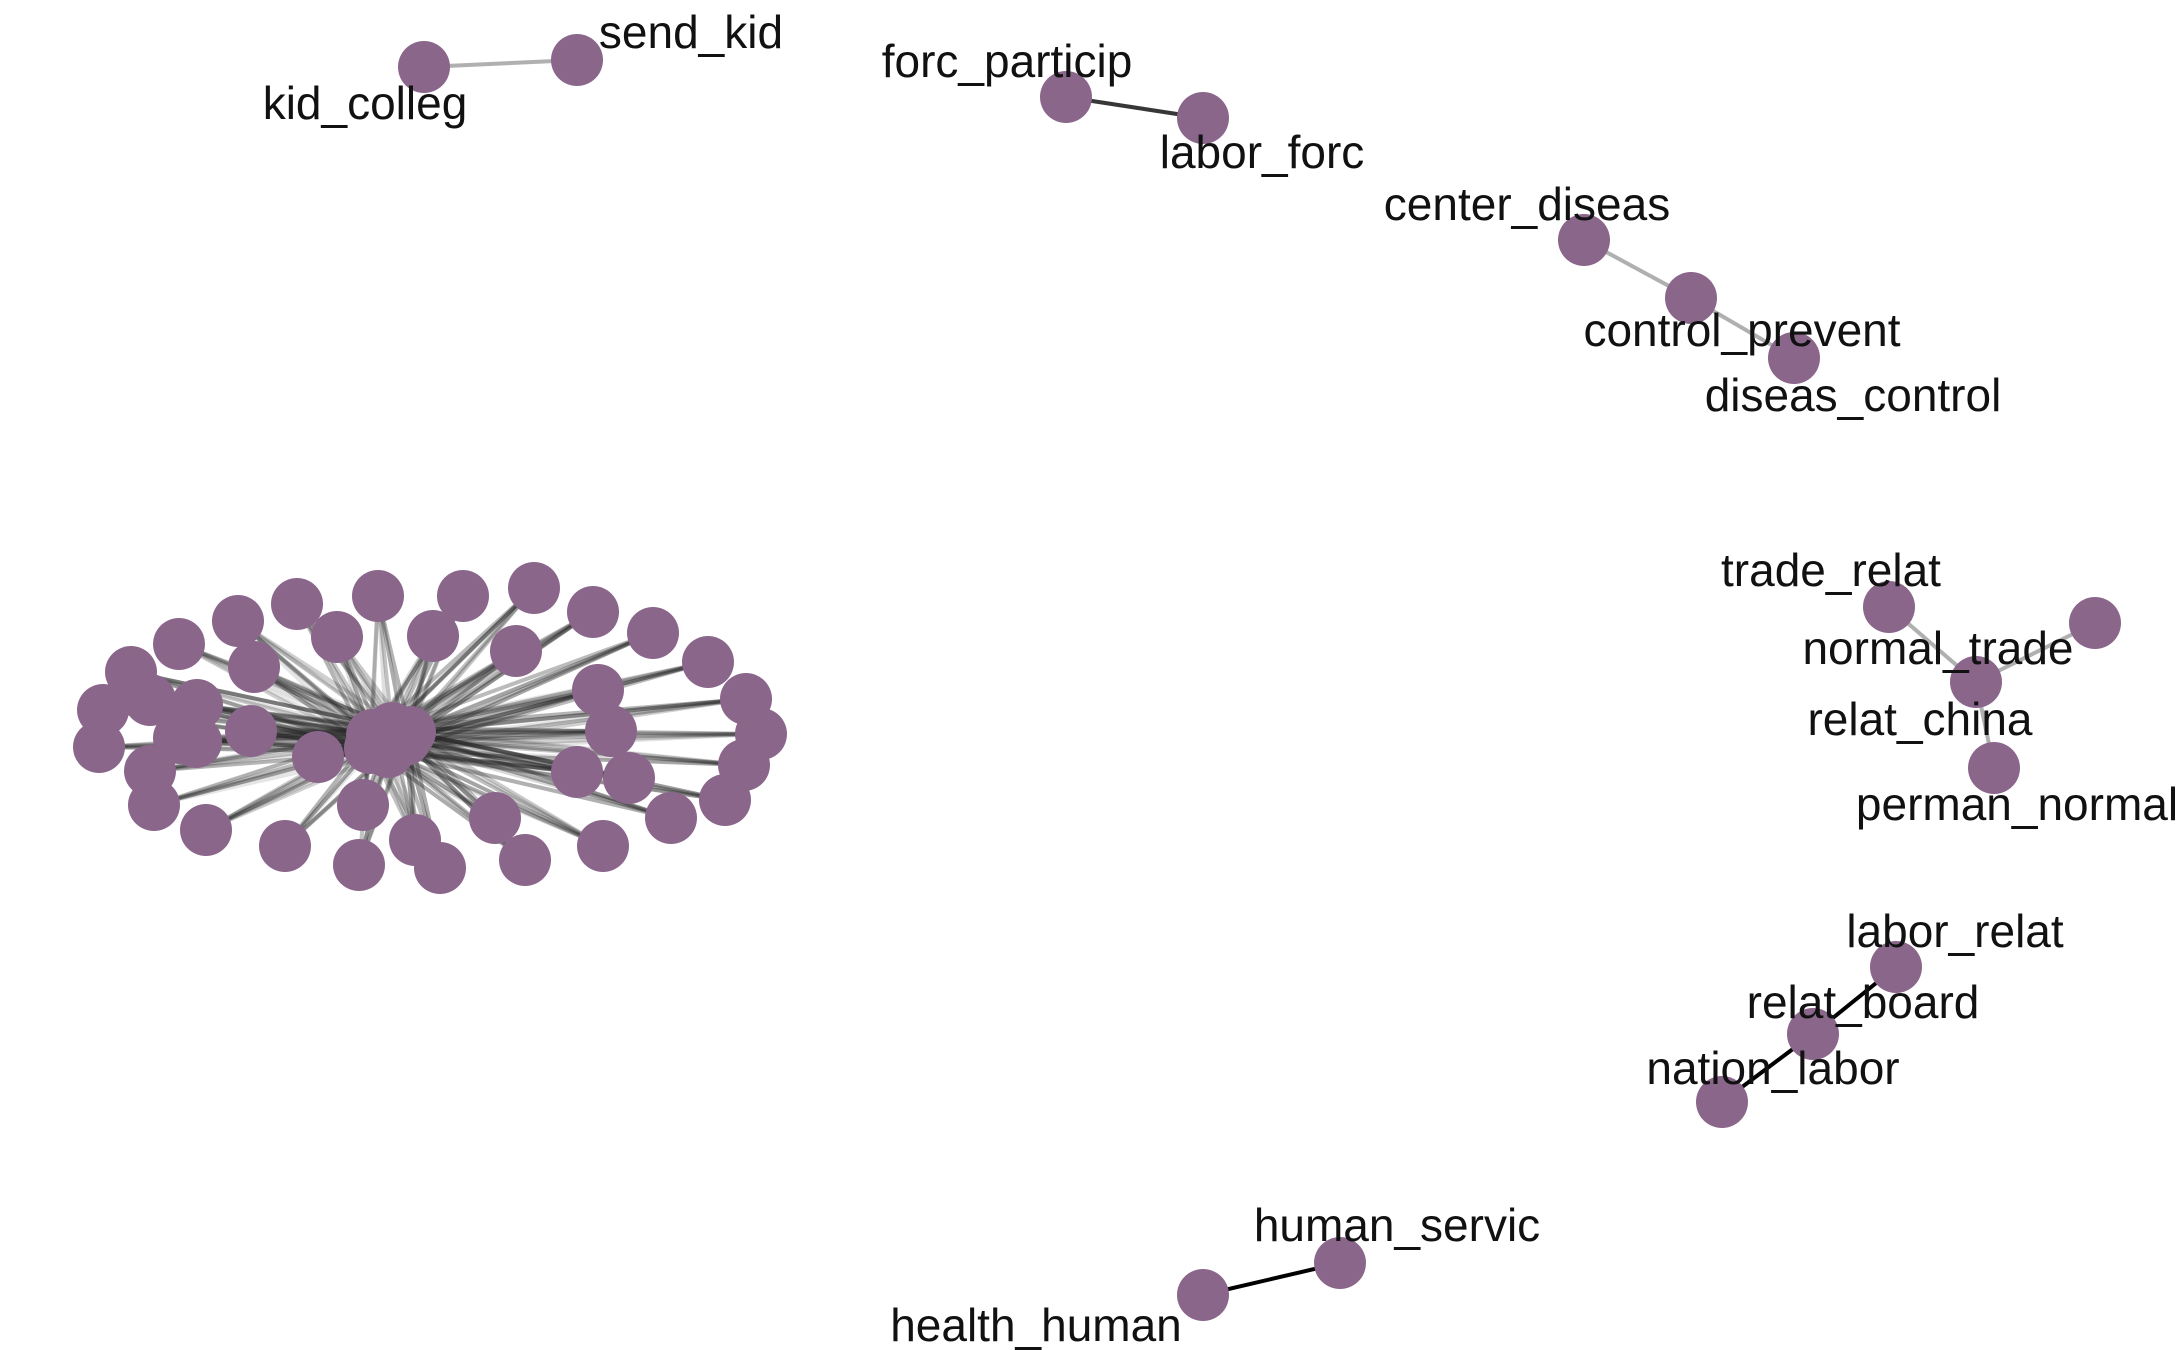  Describe the element at coordinates (1066, 97) in the screenshot. I see `node-forc_particip` at that location.